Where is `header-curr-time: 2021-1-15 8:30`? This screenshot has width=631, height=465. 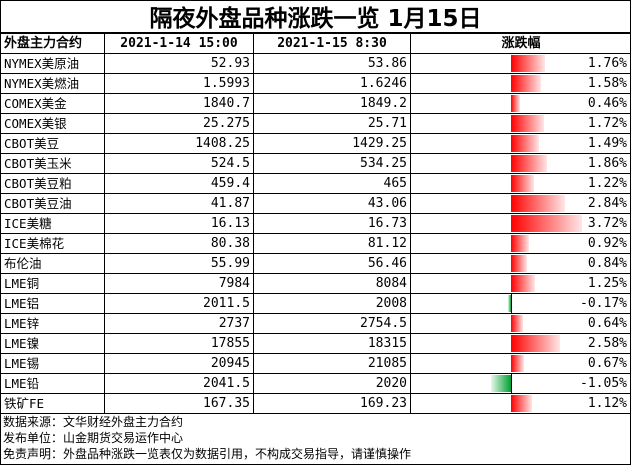 header-curr-time: 2021-1-15 8:30 is located at coordinates (332, 43).